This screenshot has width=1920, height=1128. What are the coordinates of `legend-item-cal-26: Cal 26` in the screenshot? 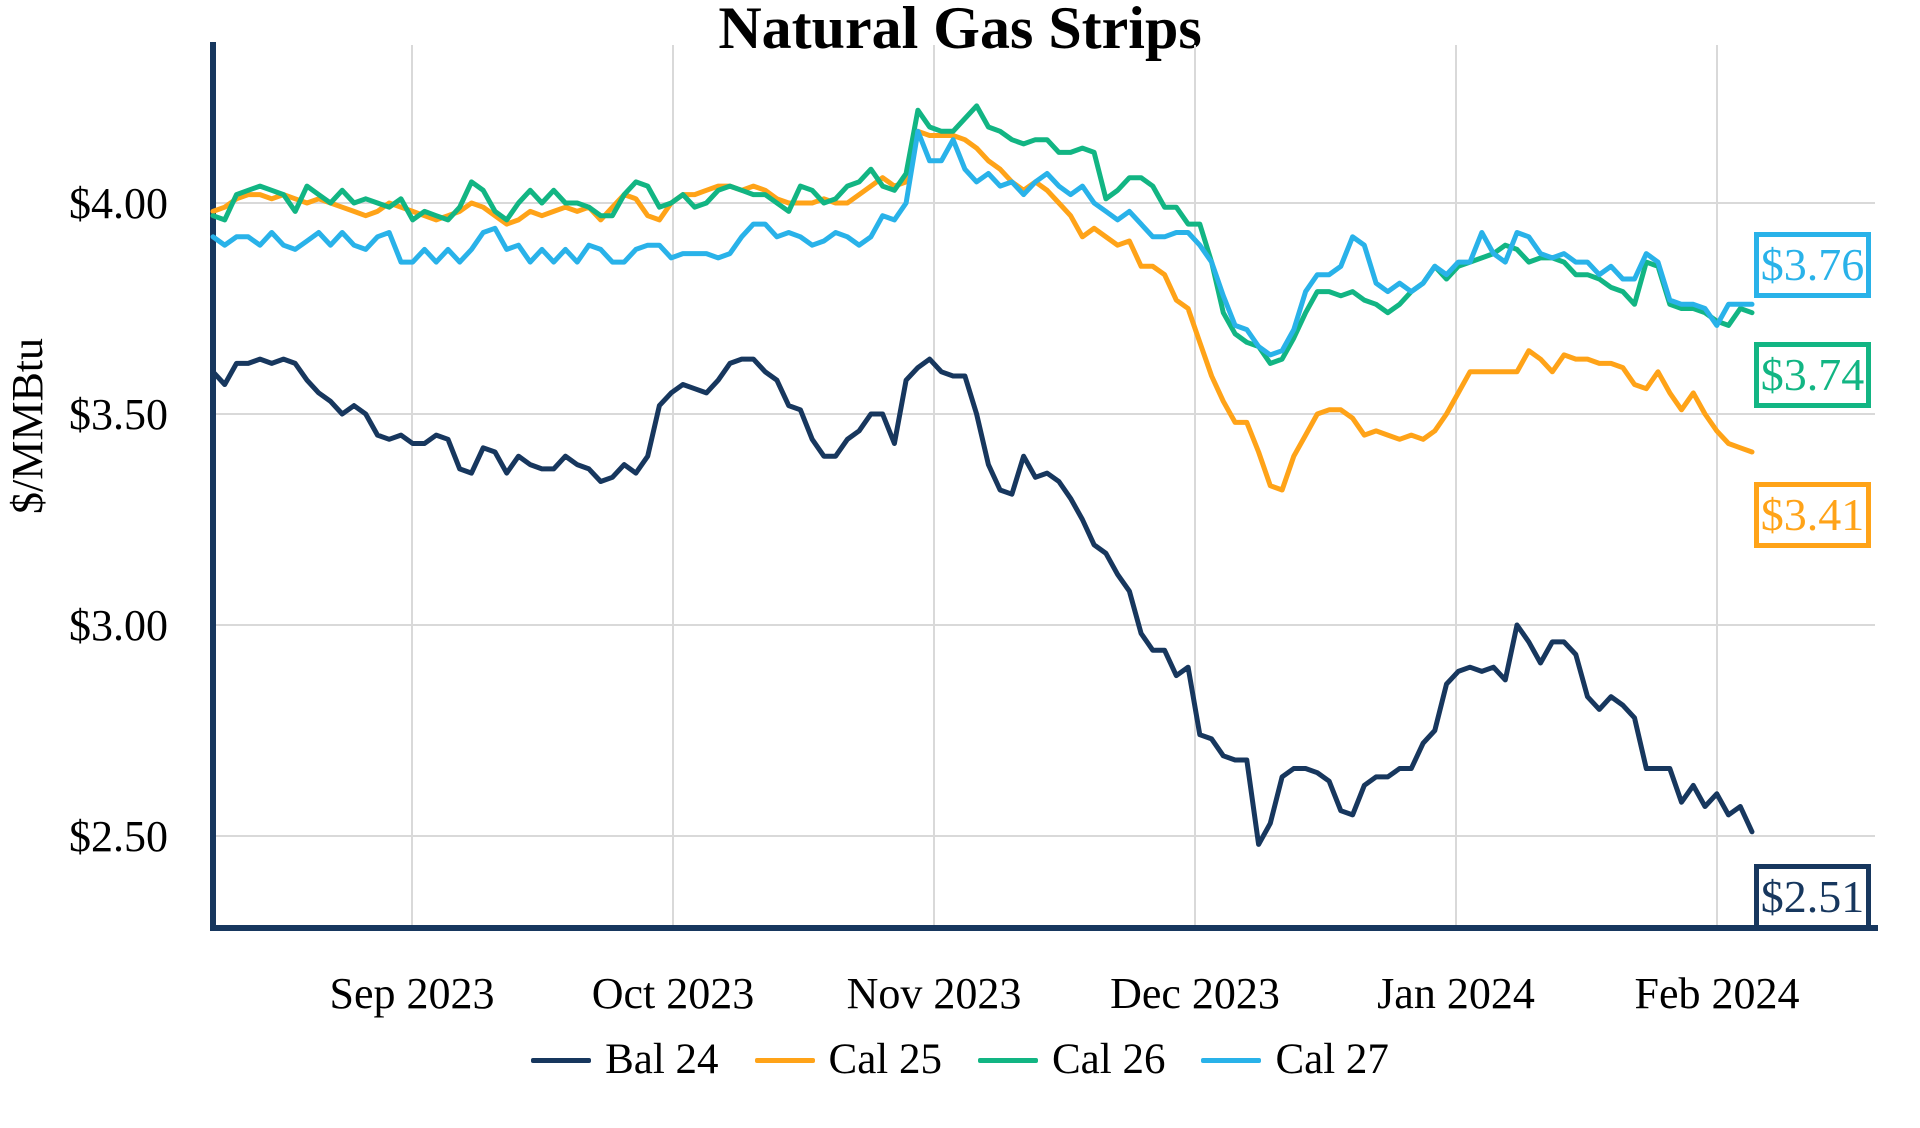 It's located at (1071, 1060).